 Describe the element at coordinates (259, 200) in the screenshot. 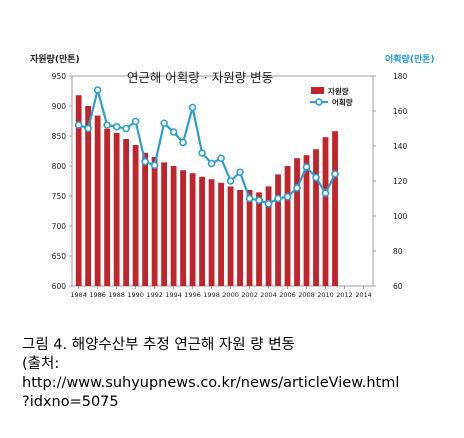

I see `catch-point-2003` at that location.